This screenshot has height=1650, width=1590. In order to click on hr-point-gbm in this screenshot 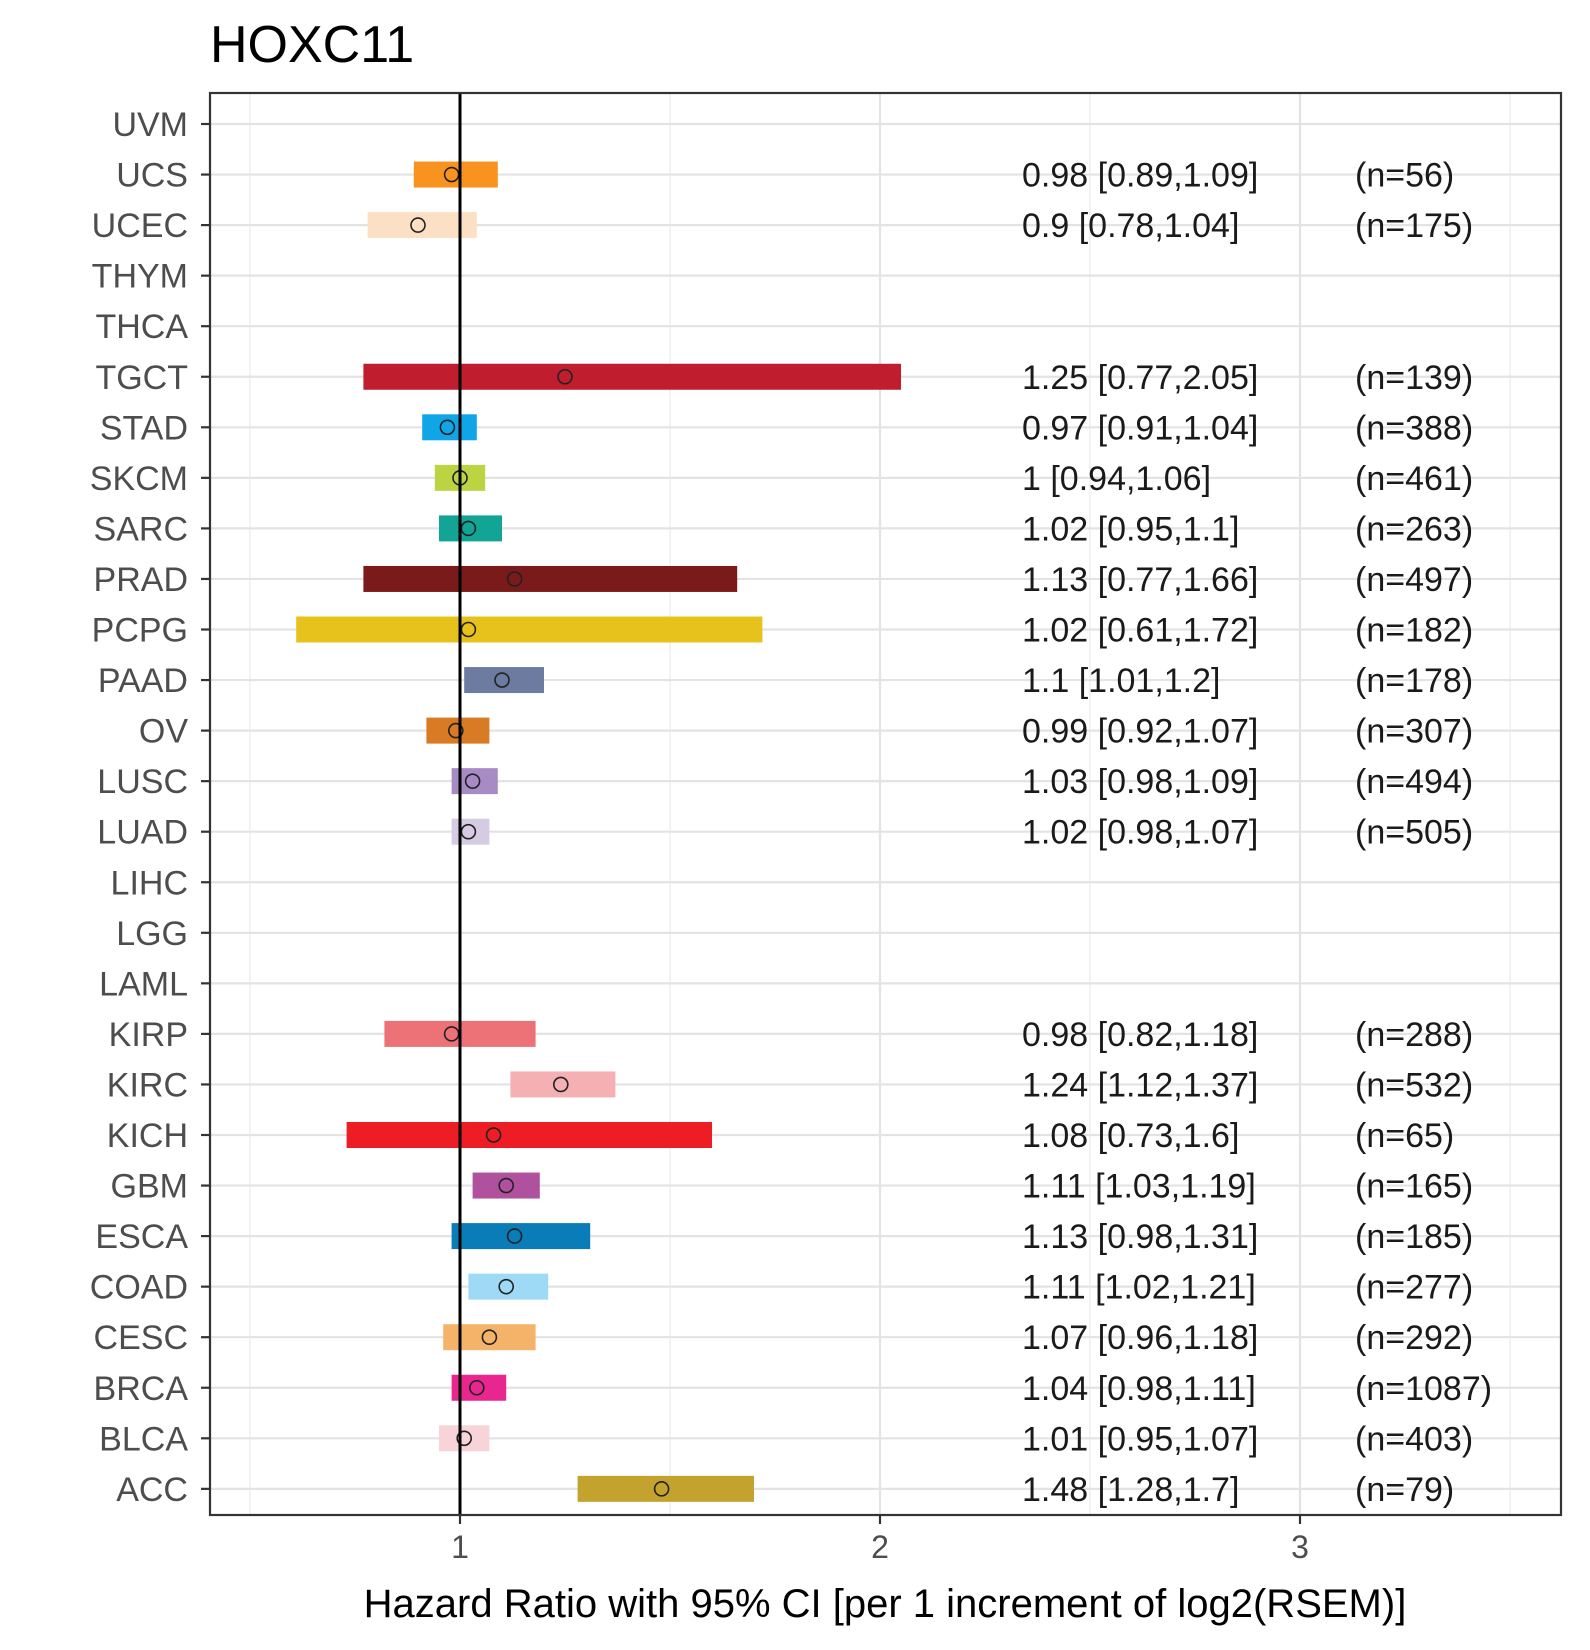, I will do `click(506, 1185)`.